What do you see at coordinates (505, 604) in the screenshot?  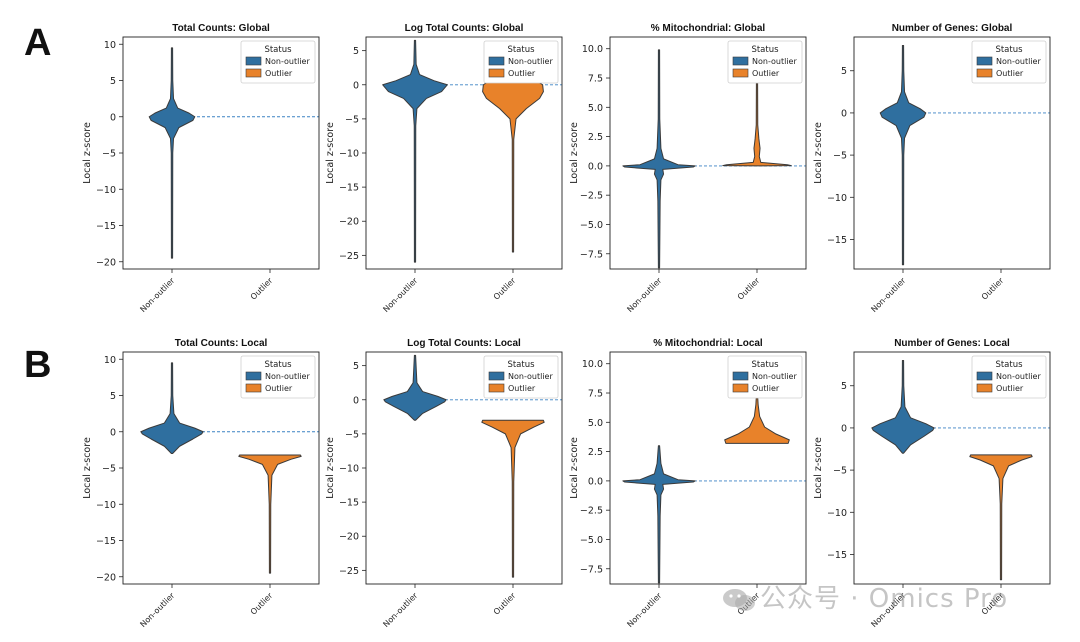 I see `panel-6-xtick-label-1: Outlier` at bounding box center [505, 604].